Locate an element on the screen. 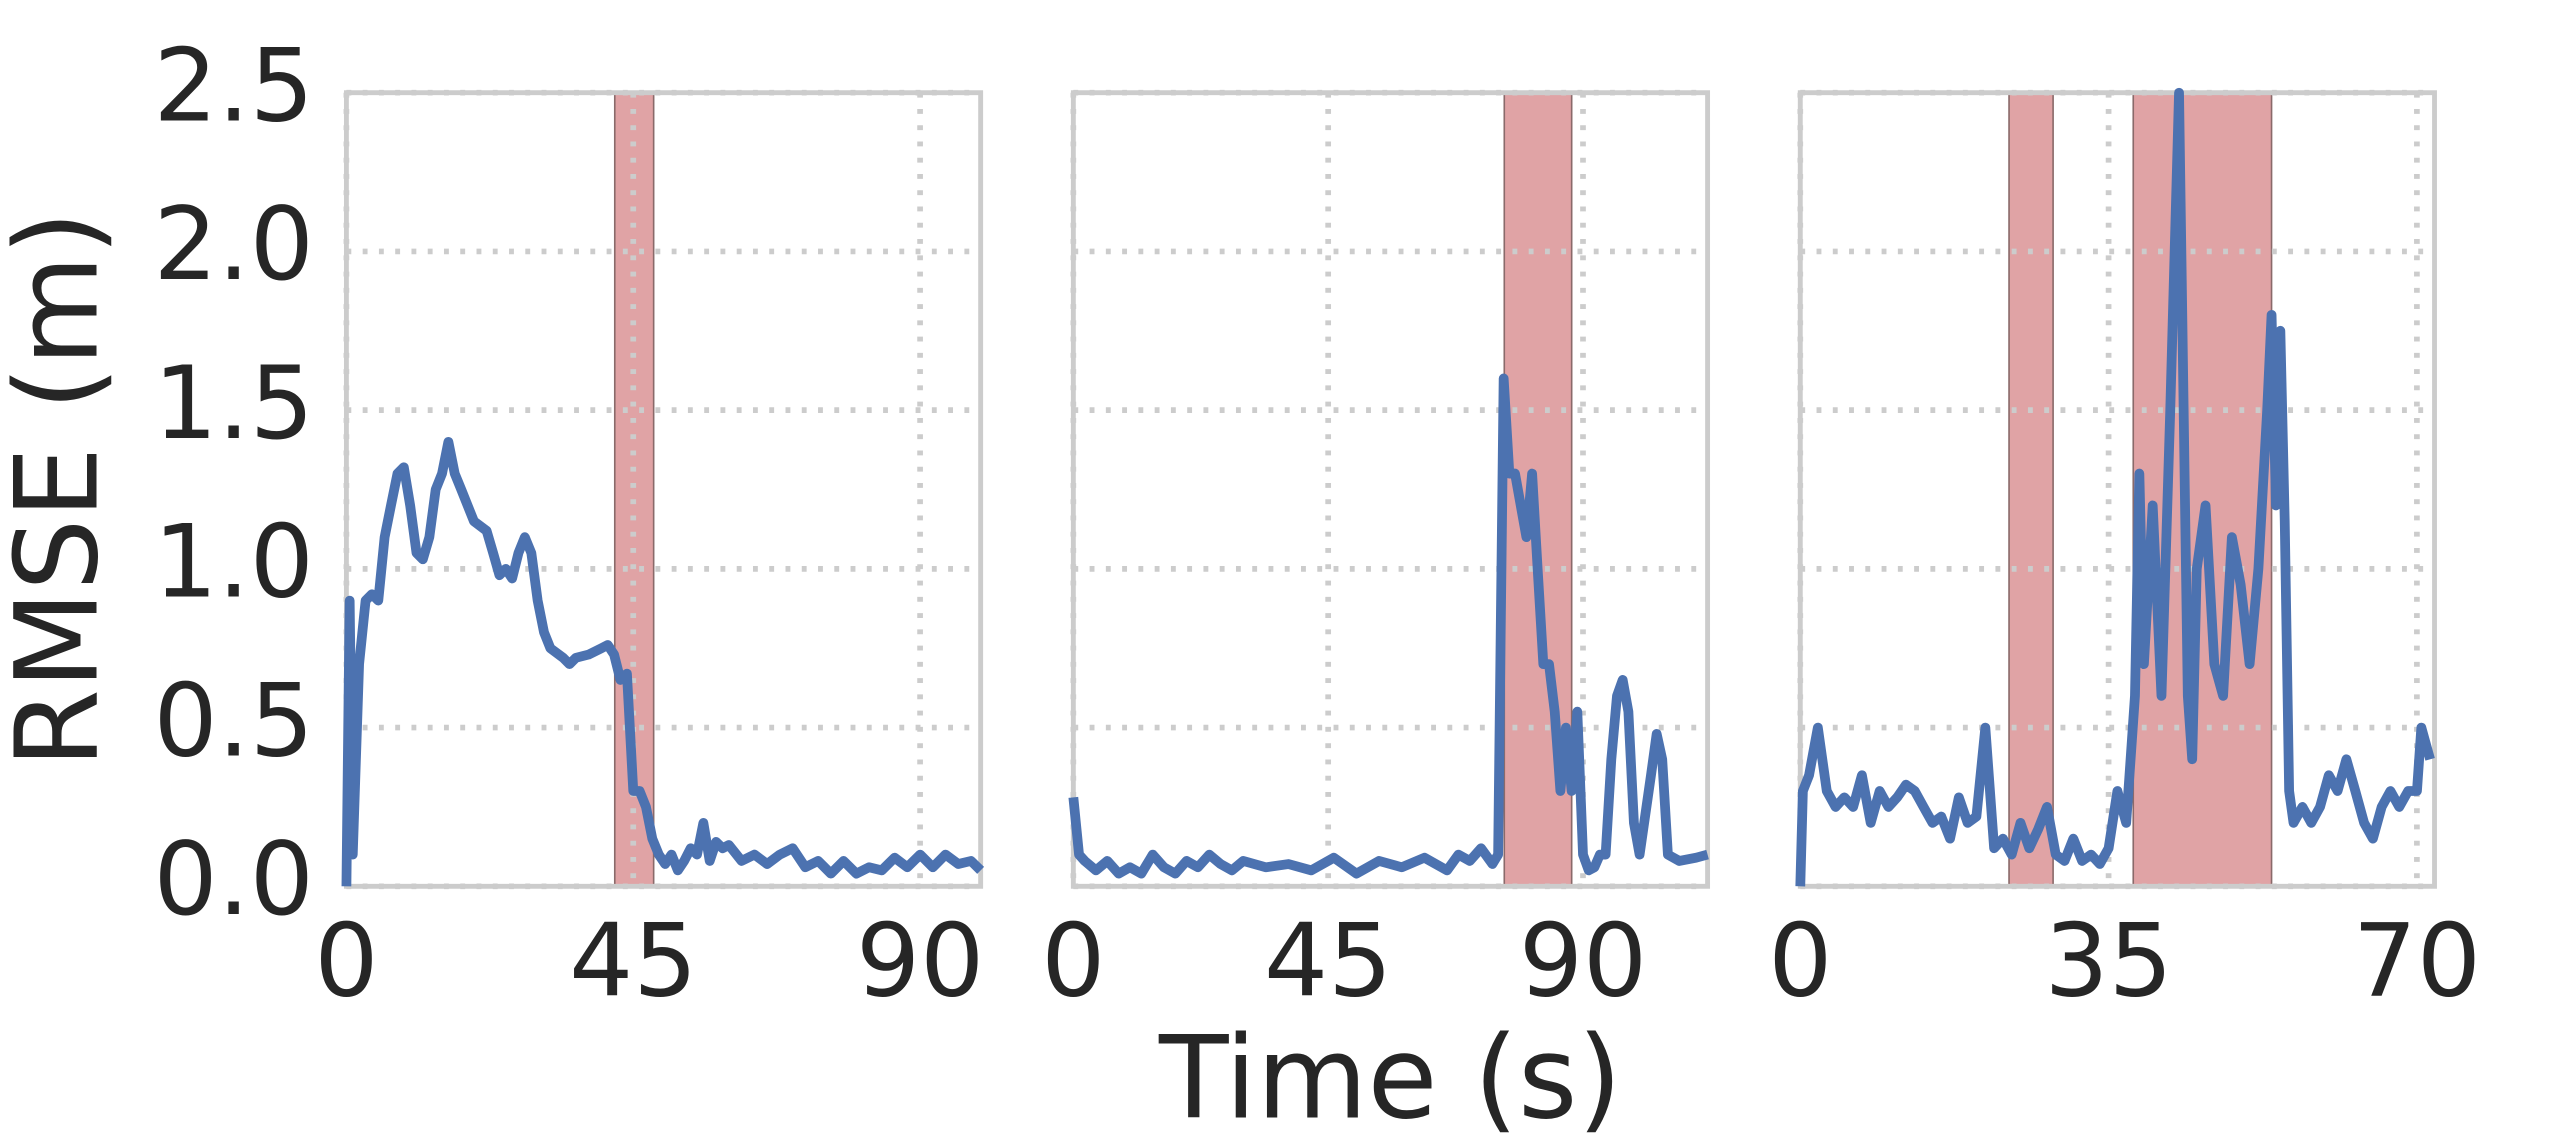 Image resolution: width=2550 pixels, height=1140 pixels. y-tick-label: 2.0 is located at coordinates (234, 244).